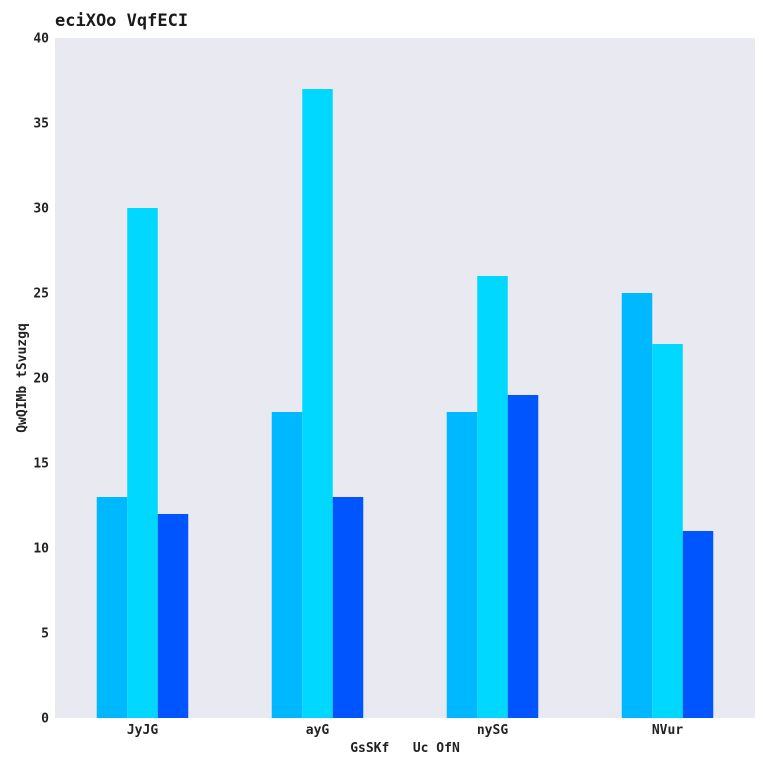 The image size is (770, 770). I want to click on x-tick-label: NVur, so click(667, 730).